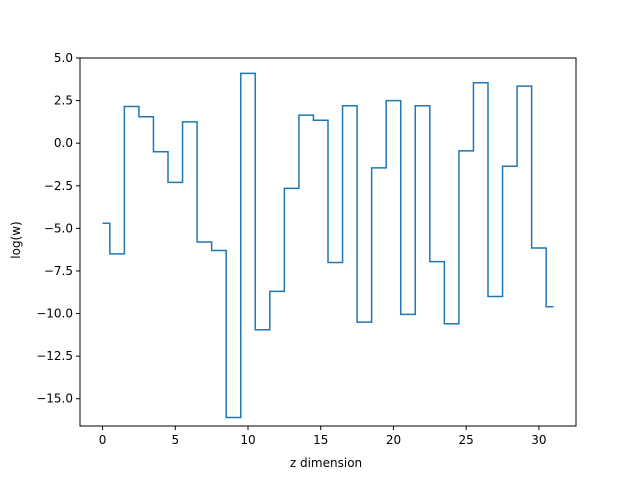  What do you see at coordinates (393, 440) in the screenshot?
I see `x-tick-label: 20` at bounding box center [393, 440].